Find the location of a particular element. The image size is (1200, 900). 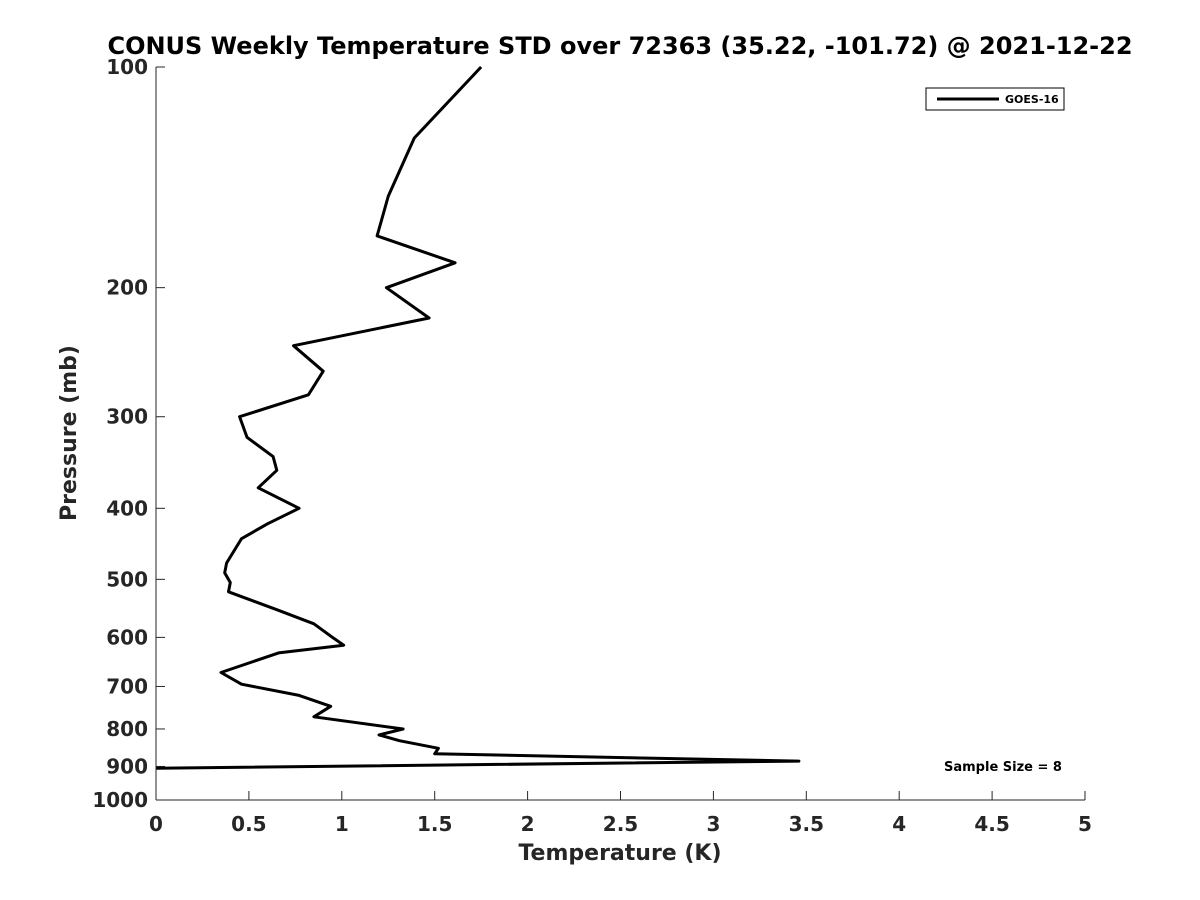

y-tick-label: 900 is located at coordinates (127, 766).